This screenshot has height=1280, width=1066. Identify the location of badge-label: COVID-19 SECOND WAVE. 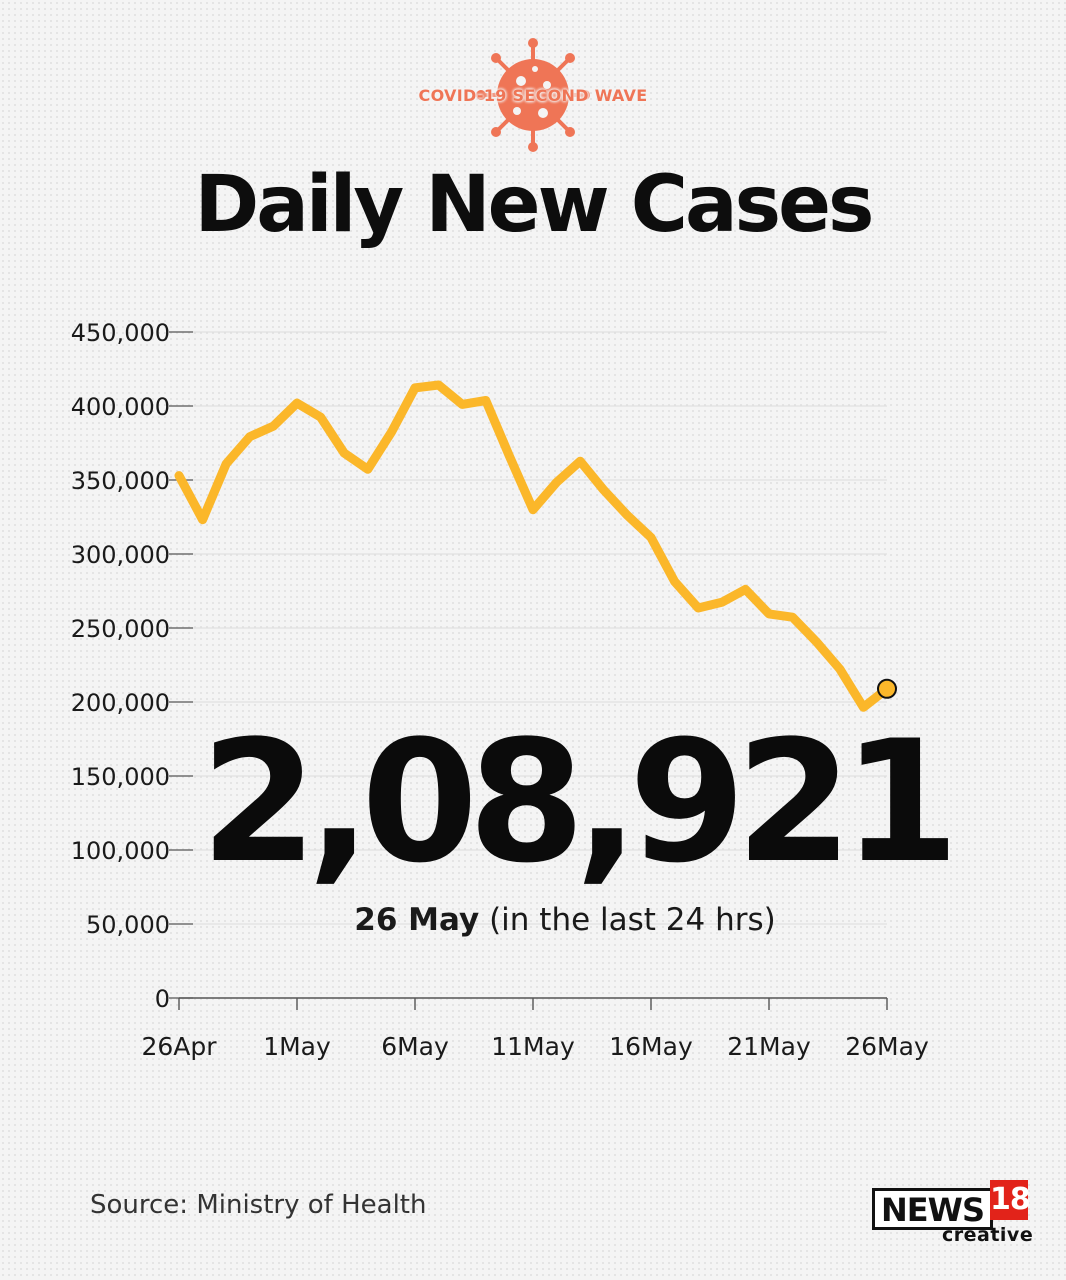
(533, 95).